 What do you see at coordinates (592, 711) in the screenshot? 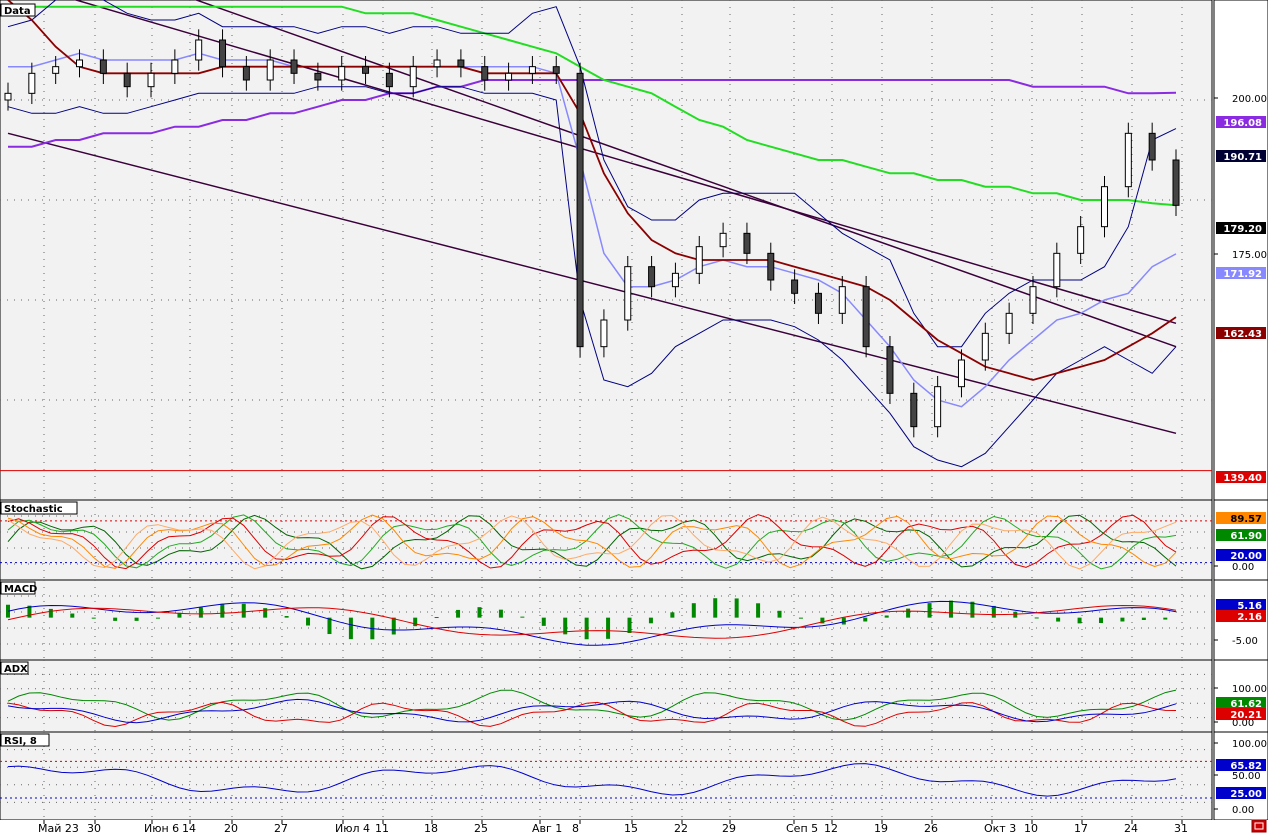
I see `adx-line` at bounding box center [592, 711].